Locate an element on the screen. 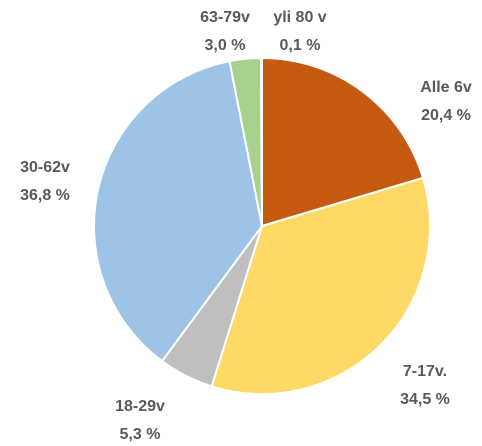 This screenshot has height=446, width=482. slice-value-label: 34,5 % is located at coordinates (425, 399).